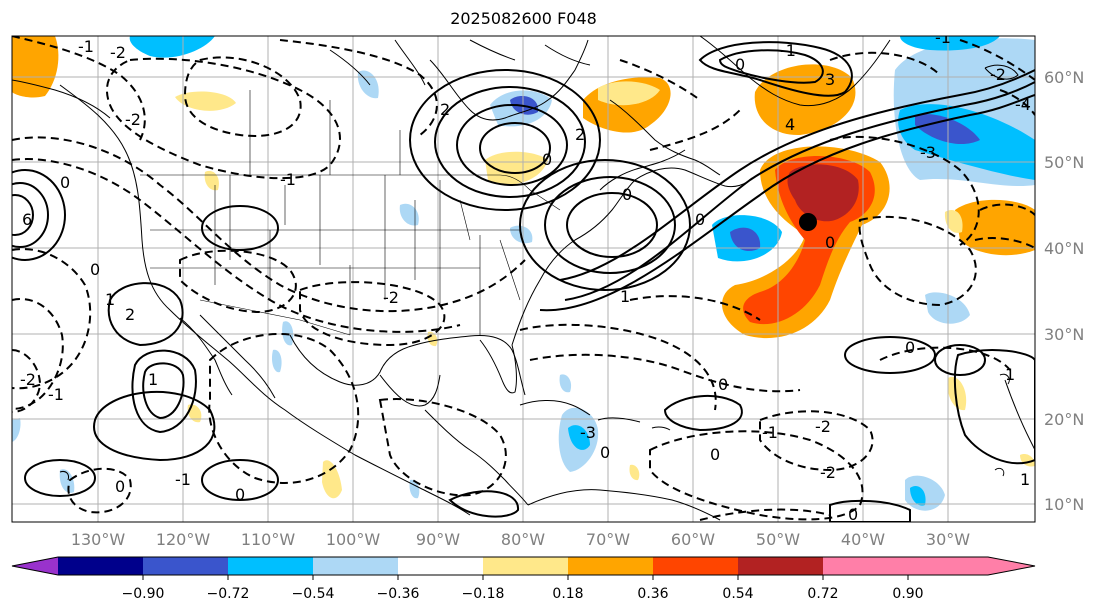 The image size is (1105, 615). What do you see at coordinates (1064, 291) in the screenshot?
I see `latitude-labels: 60°N 50°N 40°N 30°N 20°N 10°N` at bounding box center [1064, 291].